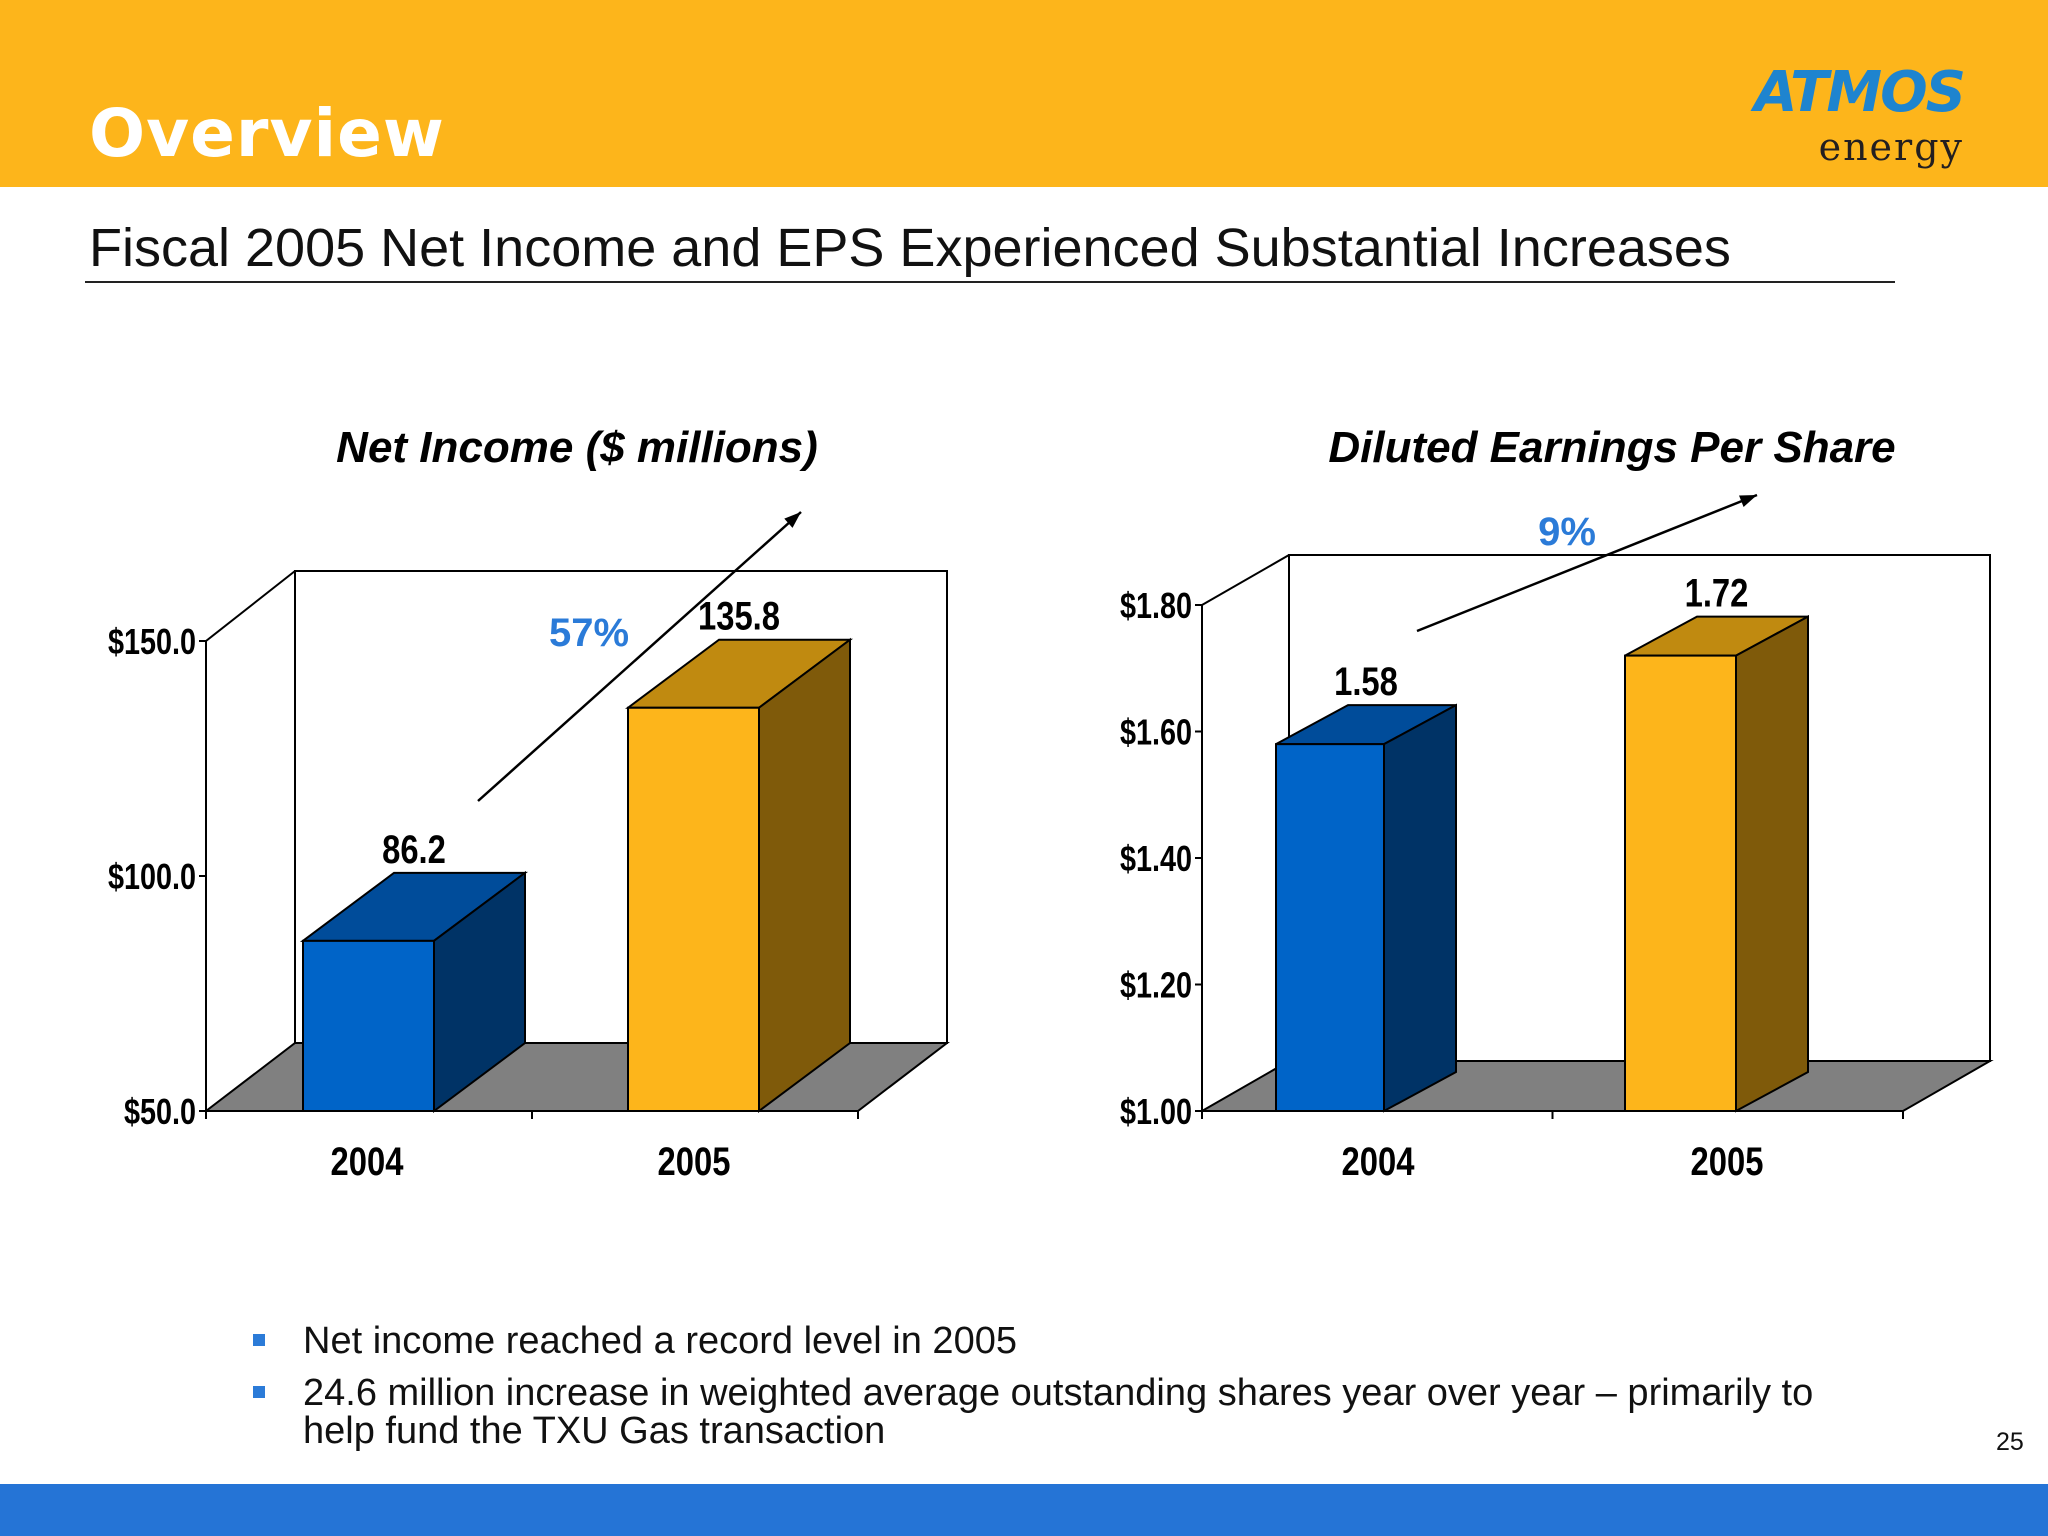 Image resolution: width=2048 pixels, height=1536 pixels. Describe the element at coordinates (1860, 92) in the screenshot. I see `logo-wordmark: ATMOS` at that location.